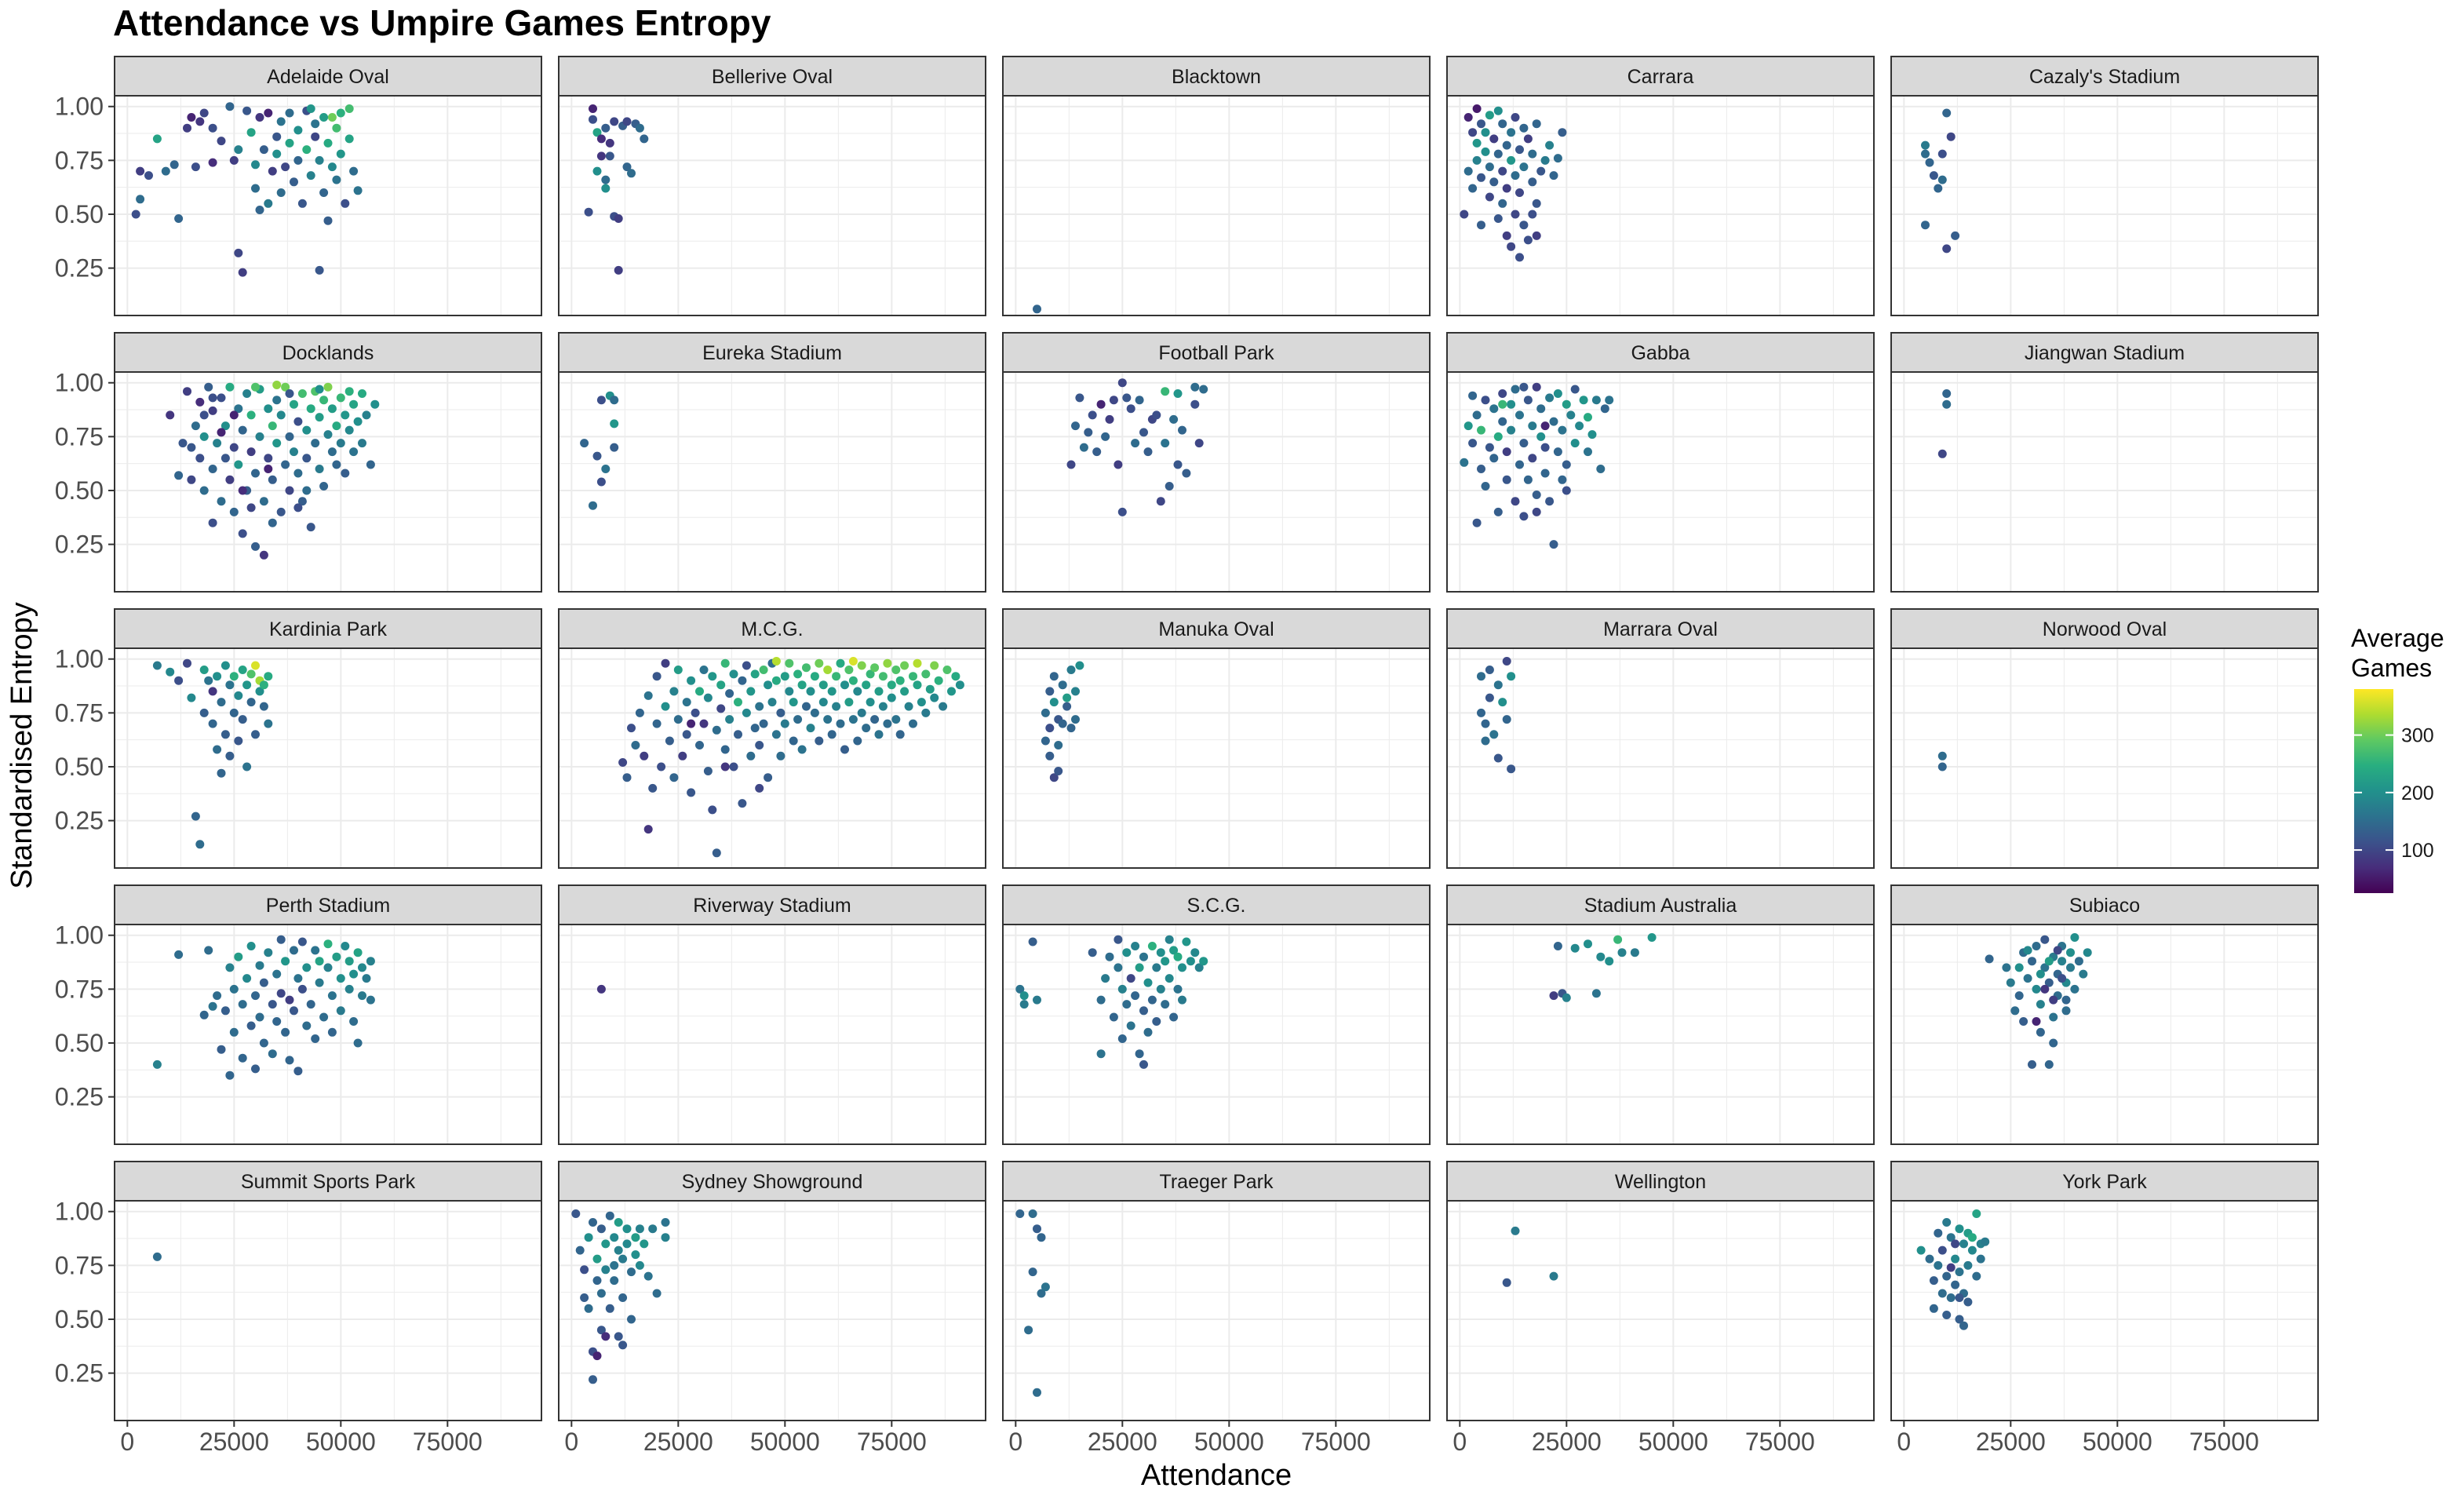 This screenshot has width=2464, height=1499. Describe the element at coordinates (1660, 738) in the screenshot. I see `facet-panel: Marrara Oval` at that location.